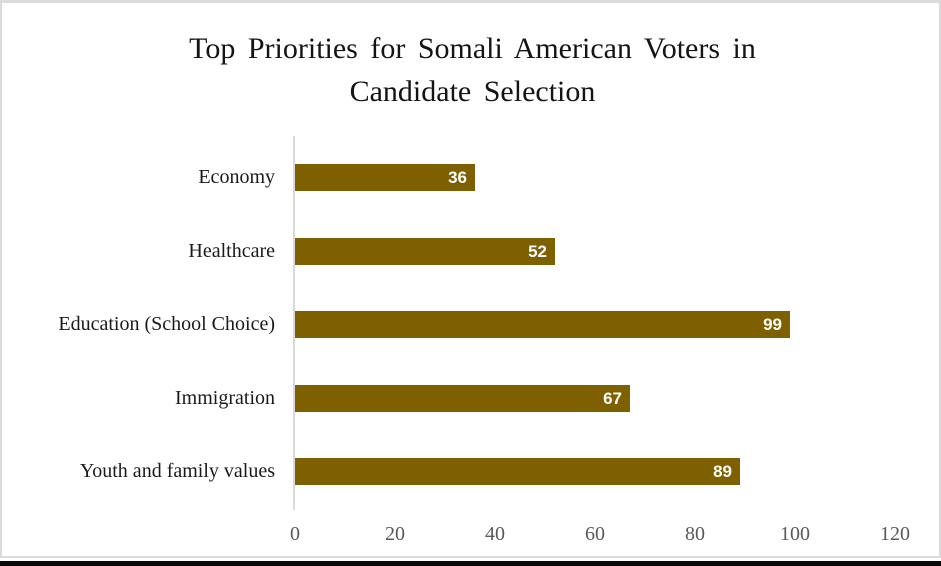  Describe the element at coordinates (472, 91) in the screenshot. I see `chart-title-line-2: Candidate Selection` at that location.